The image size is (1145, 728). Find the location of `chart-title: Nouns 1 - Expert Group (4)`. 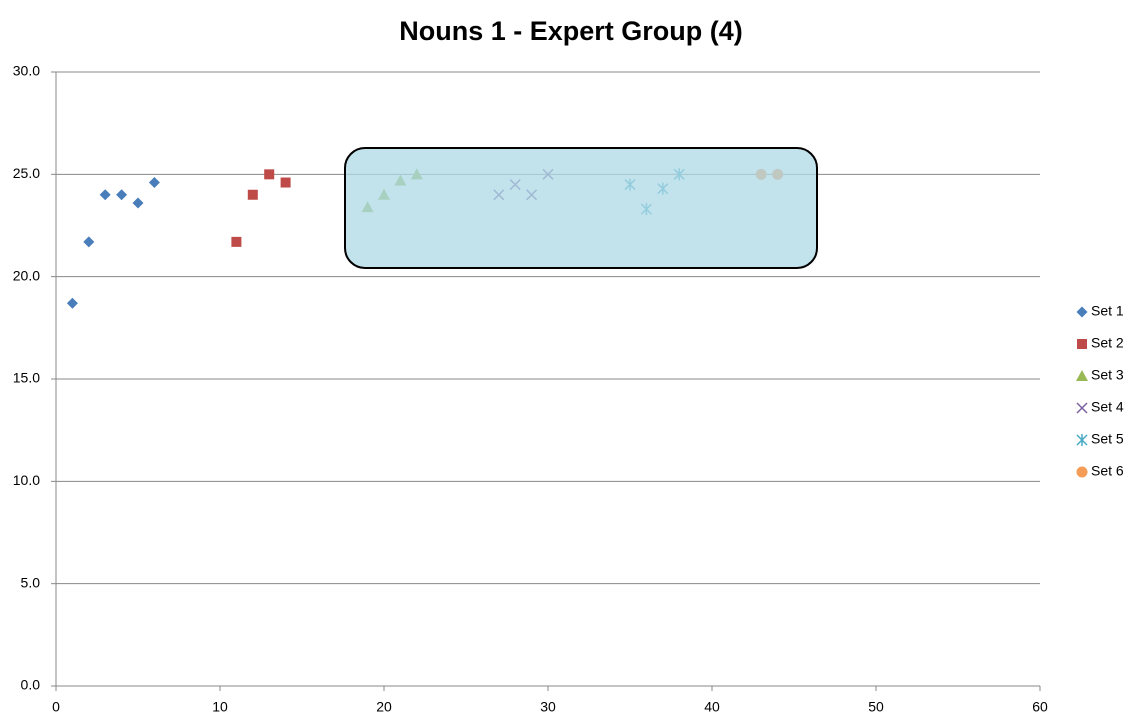

chart-title: Nouns 1 - Expert Group (4) is located at coordinates (571, 31).